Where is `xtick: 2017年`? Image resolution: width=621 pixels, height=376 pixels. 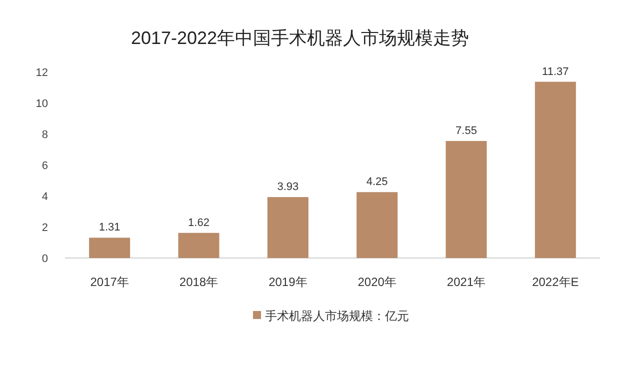 xtick: 2017年 is located at coordinates (109, 282).